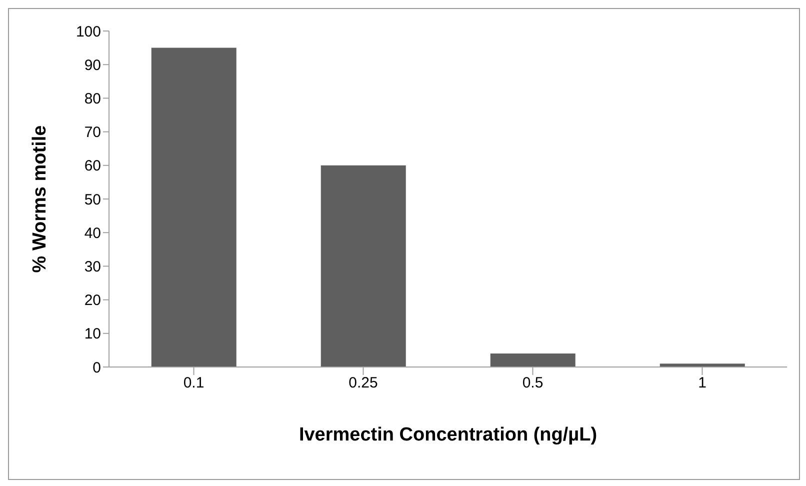  Describe the element at coordinates (92, 233) in the screenshot. I see `y-tick-label: 40` at that location.